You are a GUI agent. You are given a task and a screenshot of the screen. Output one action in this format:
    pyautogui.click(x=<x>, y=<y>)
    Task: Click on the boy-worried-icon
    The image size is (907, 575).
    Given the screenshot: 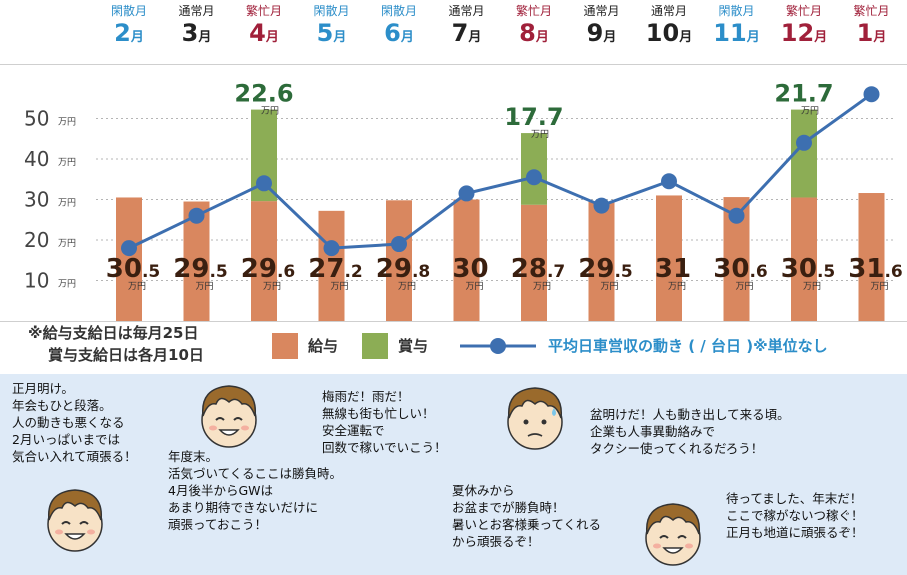 What is the action you would take?
    pyautogui.click(x=535, y=418)
    